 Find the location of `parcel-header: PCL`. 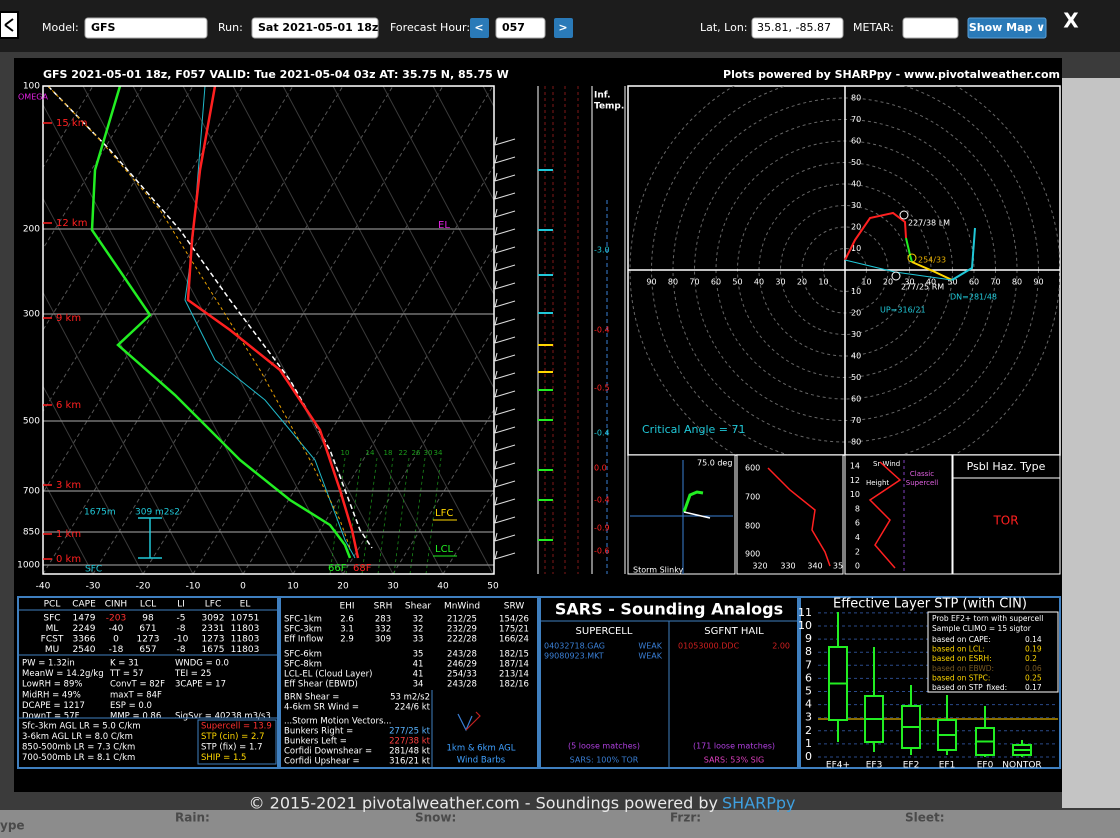

parcel-header: PCL is located at coordinates (52, 605).